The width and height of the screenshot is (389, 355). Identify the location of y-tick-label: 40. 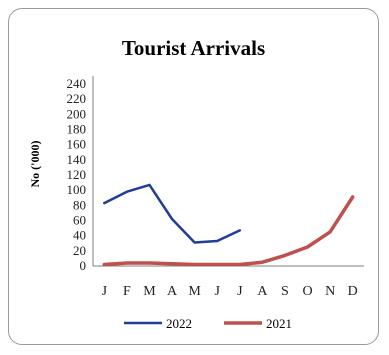
(79, 235).